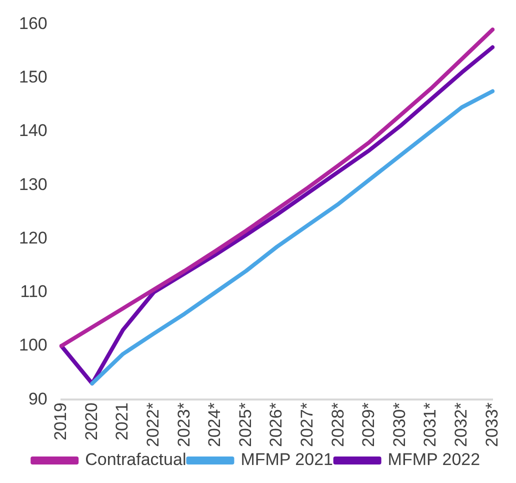  I want to click on x-tick-label: 2019, so click(60, 421).